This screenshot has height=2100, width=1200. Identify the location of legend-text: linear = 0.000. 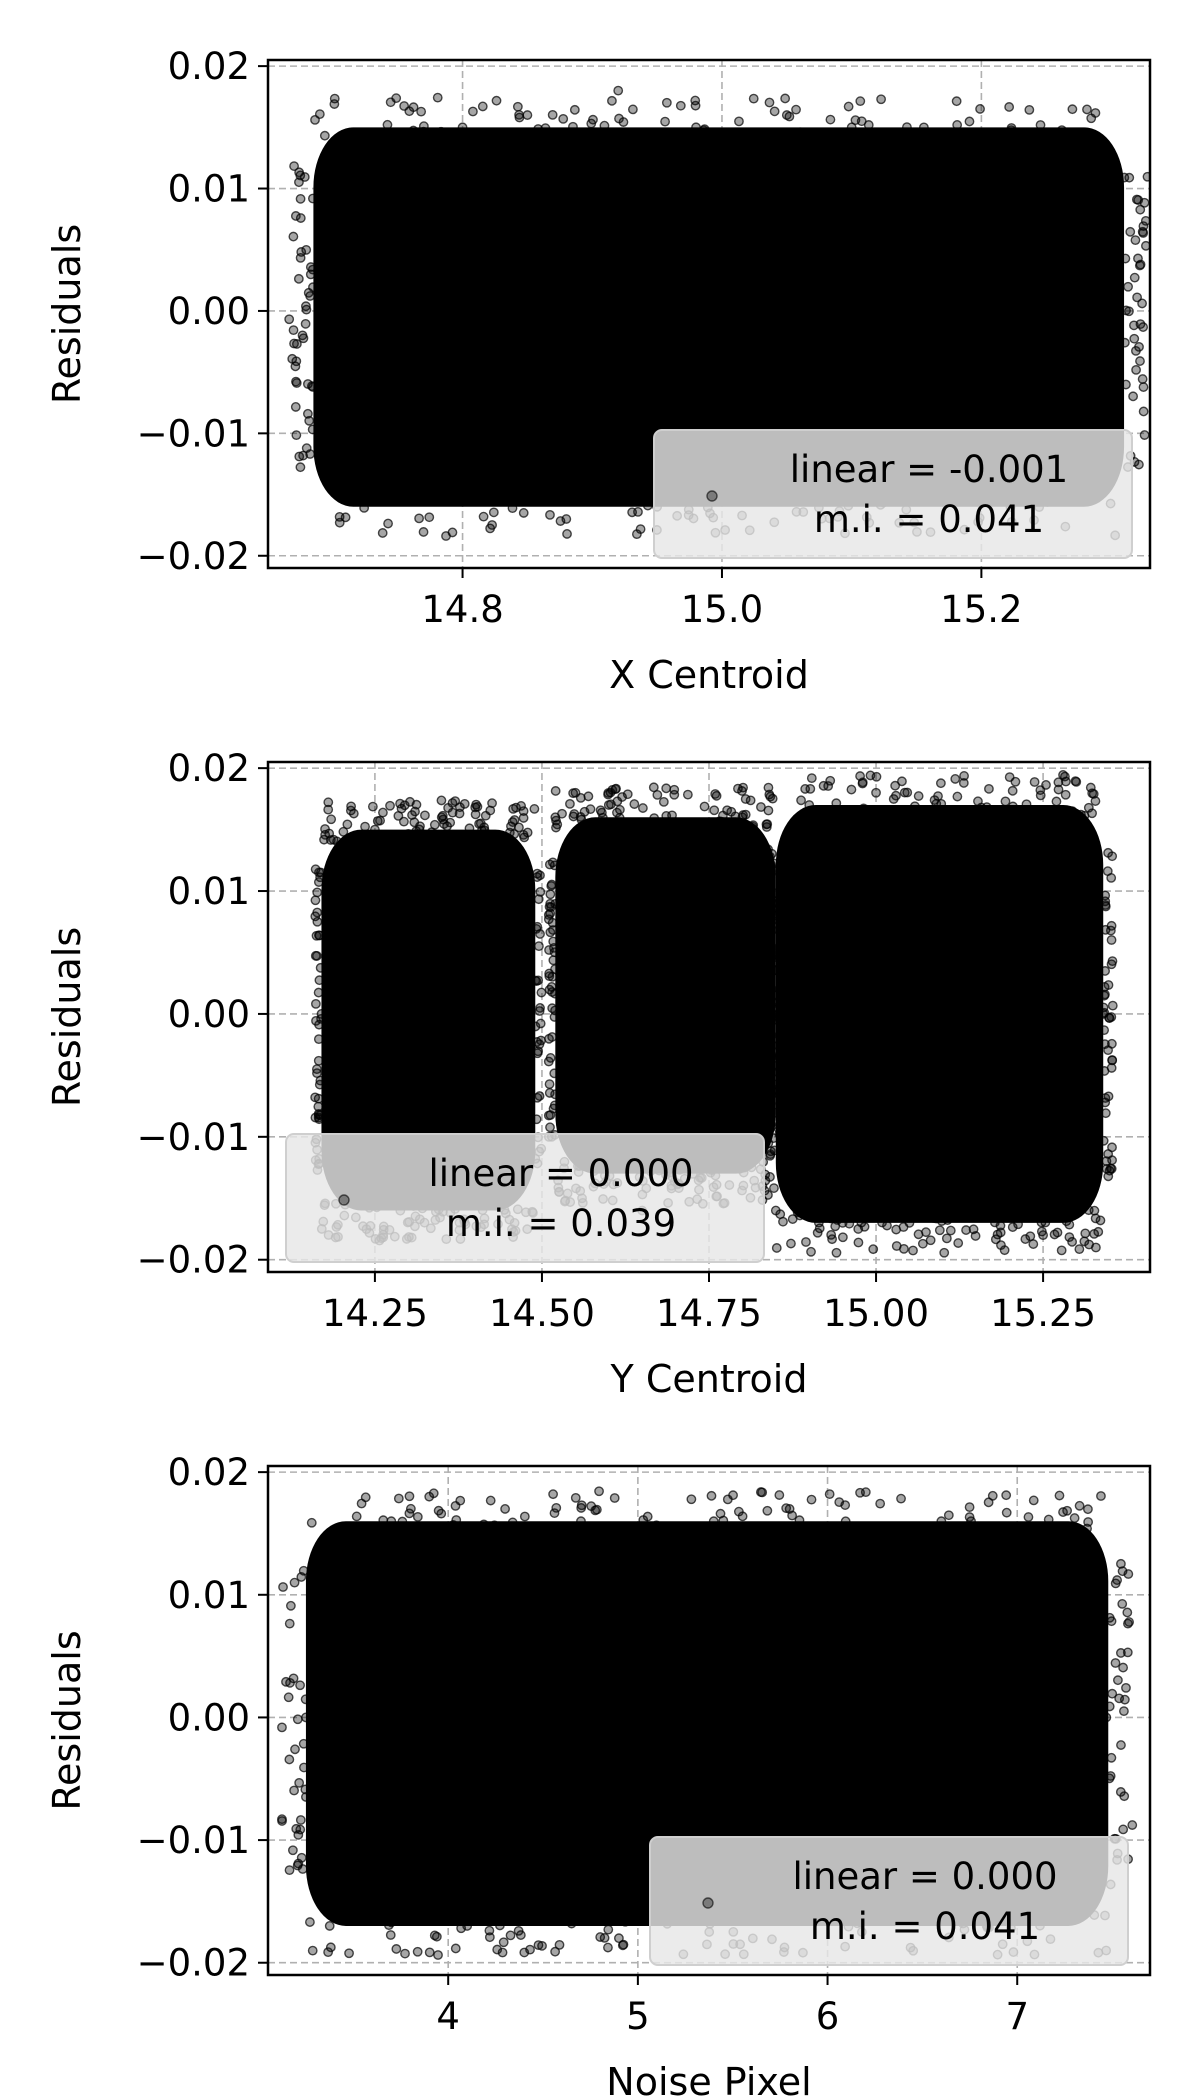
(924, 1876).